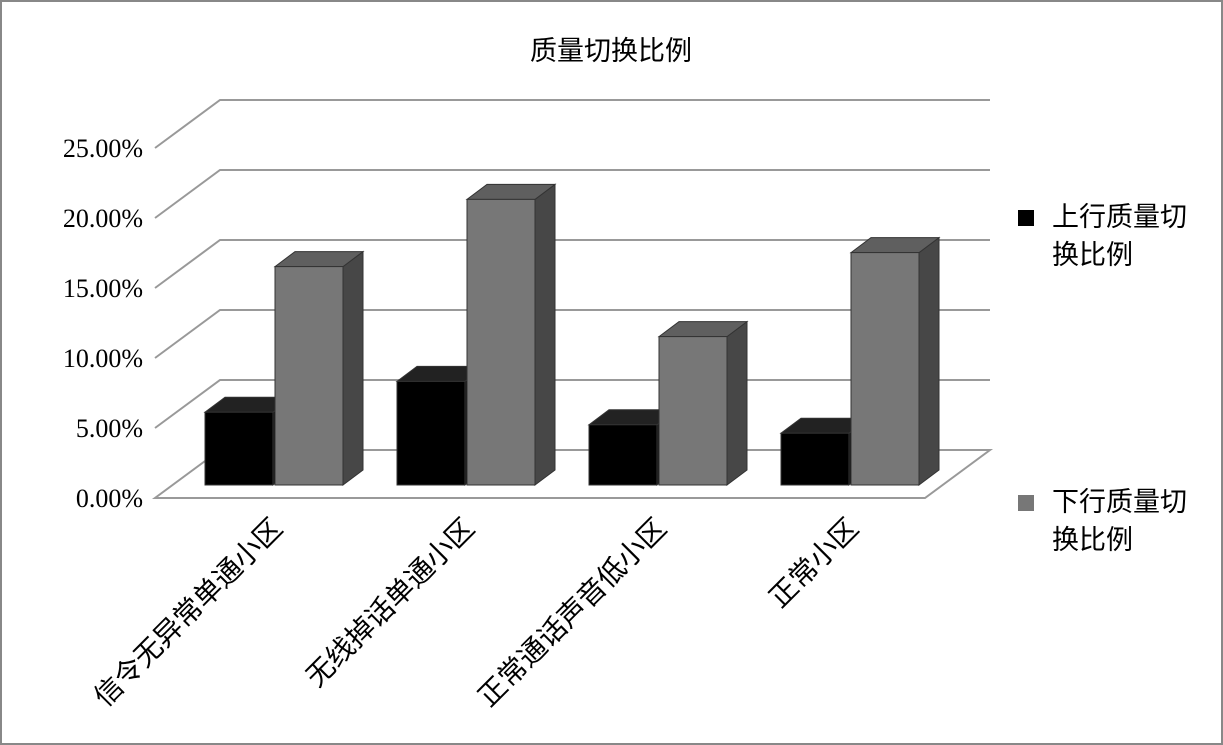  I want to click on y-tick-label: 15.00%, so click(103, 288).